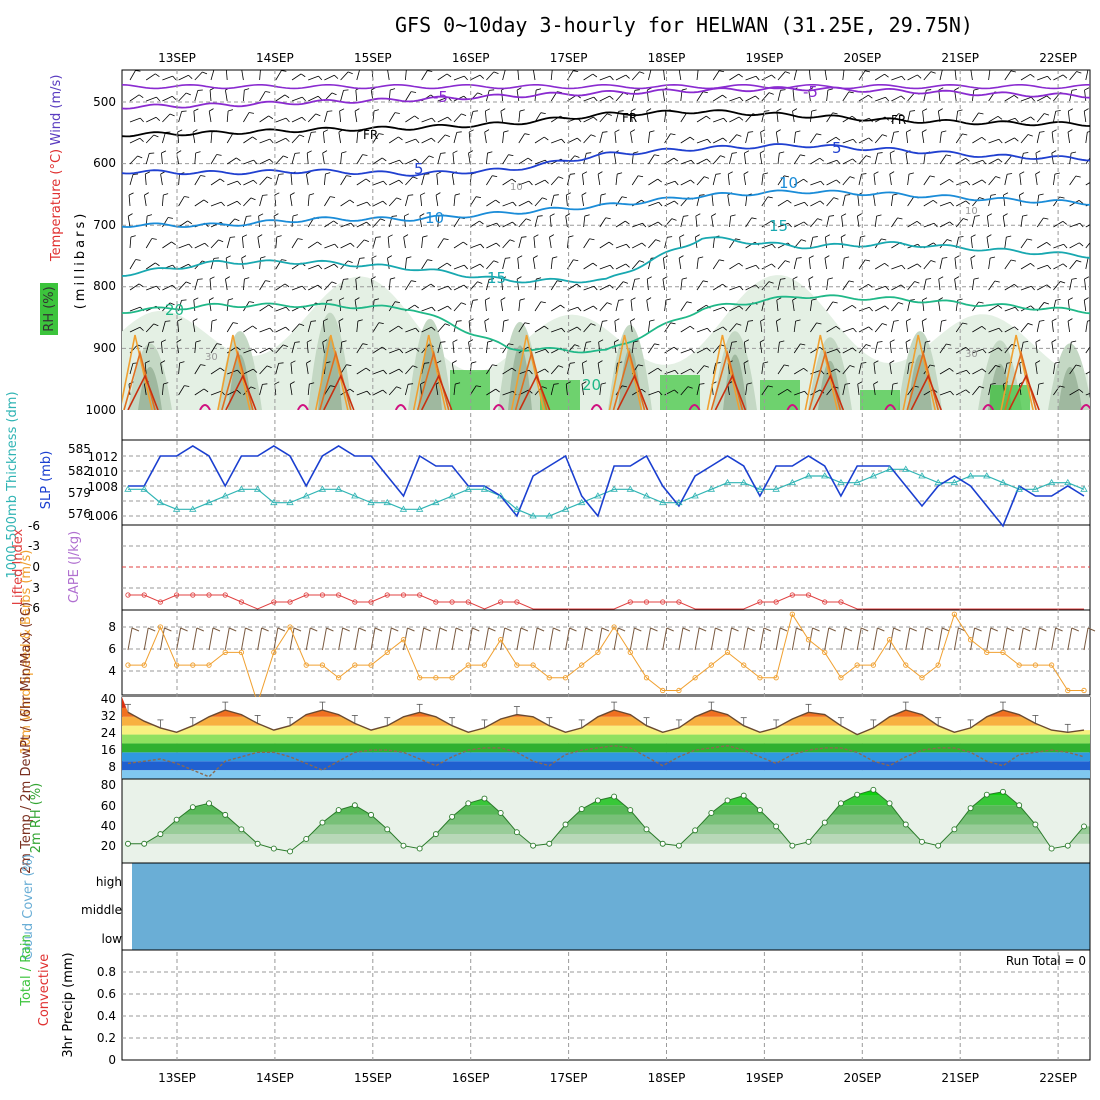  What do you see at coordinates (100, 410) in the screenshot?
I see `y-tick-1000: 1000` at bounding box center [100, 410].